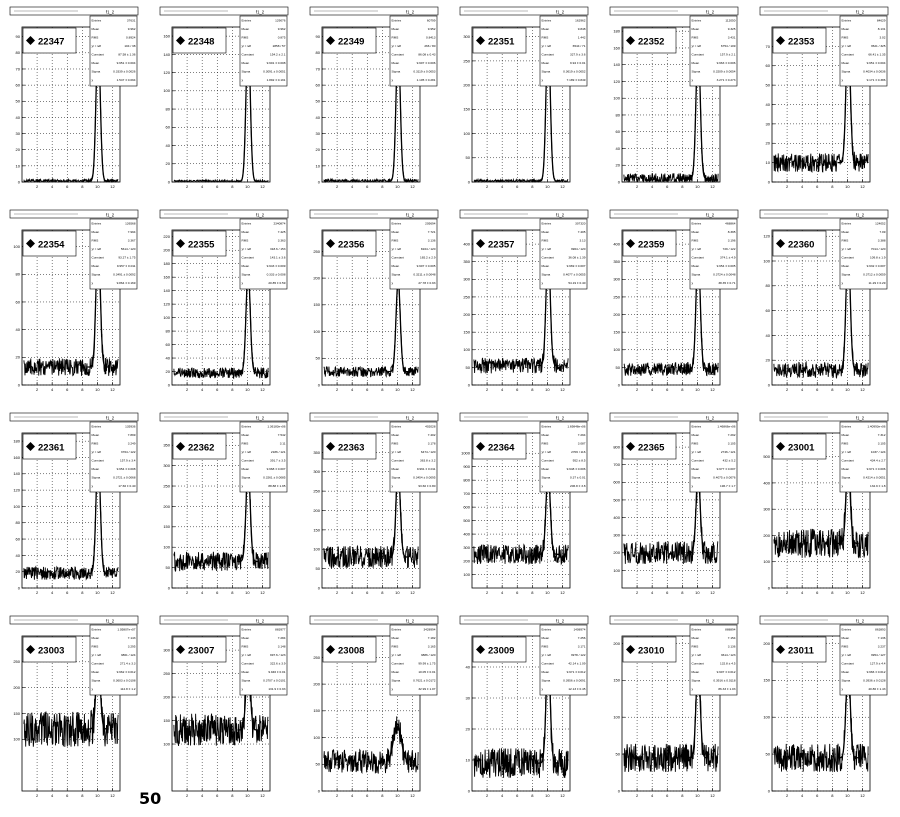 The height and width of the screenshot is (817, 900). What do you see at coordinates (616, 464) in the screenshot?
I see `y-tick-label: 700` at bounding box center [616, 464].